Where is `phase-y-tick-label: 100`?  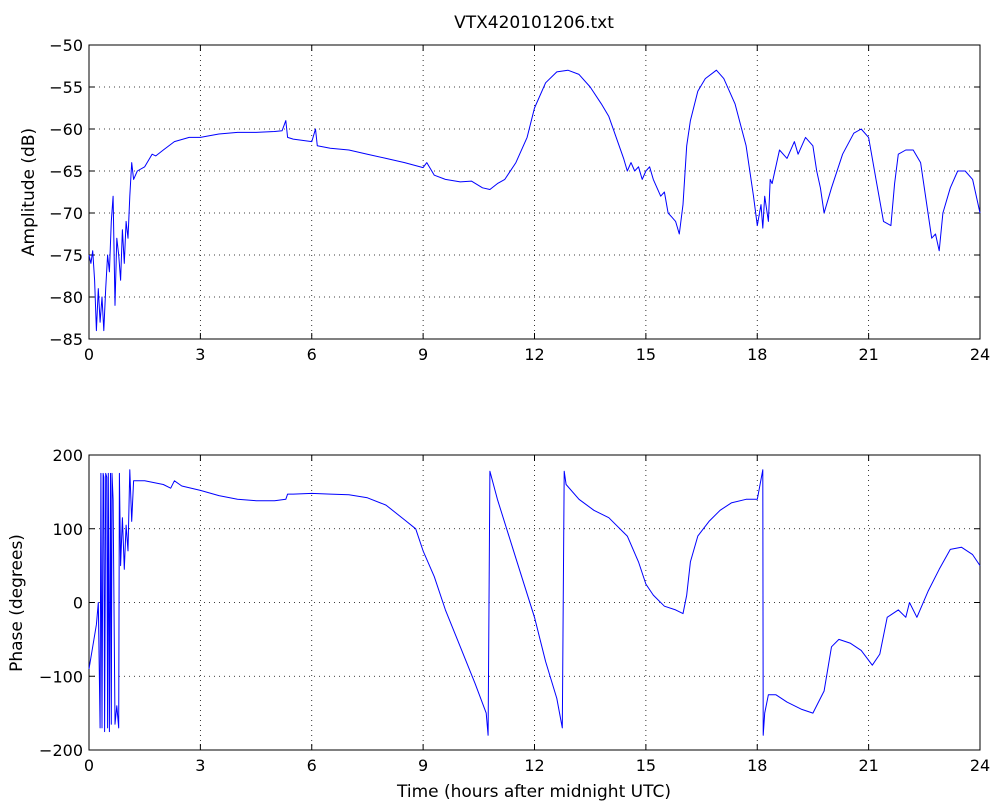
phase-y-tick-label: 100 is located at coordinates (67, 529).